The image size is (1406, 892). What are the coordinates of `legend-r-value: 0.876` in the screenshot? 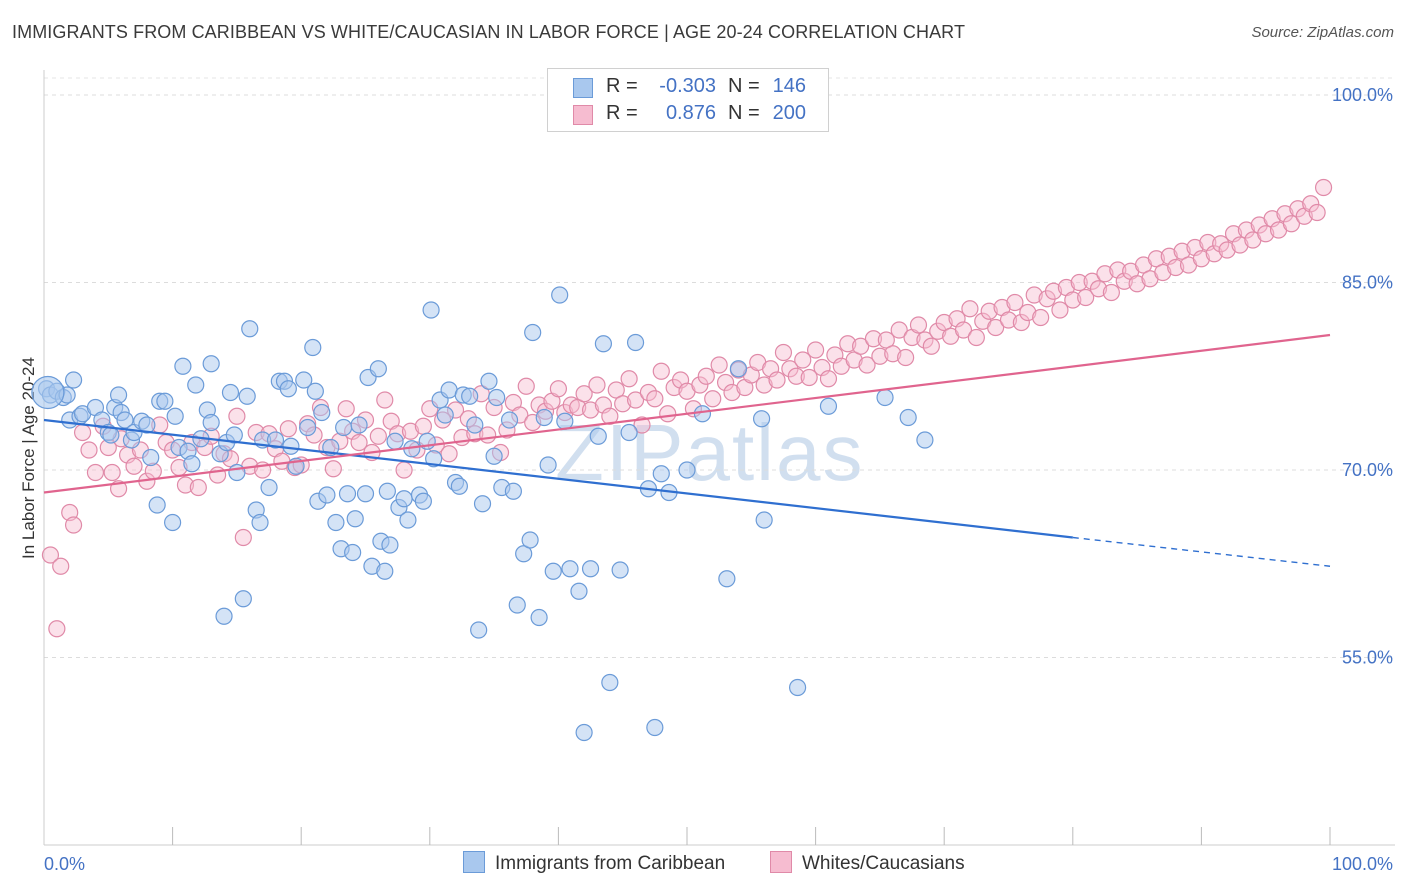 It's located at (690, 113).